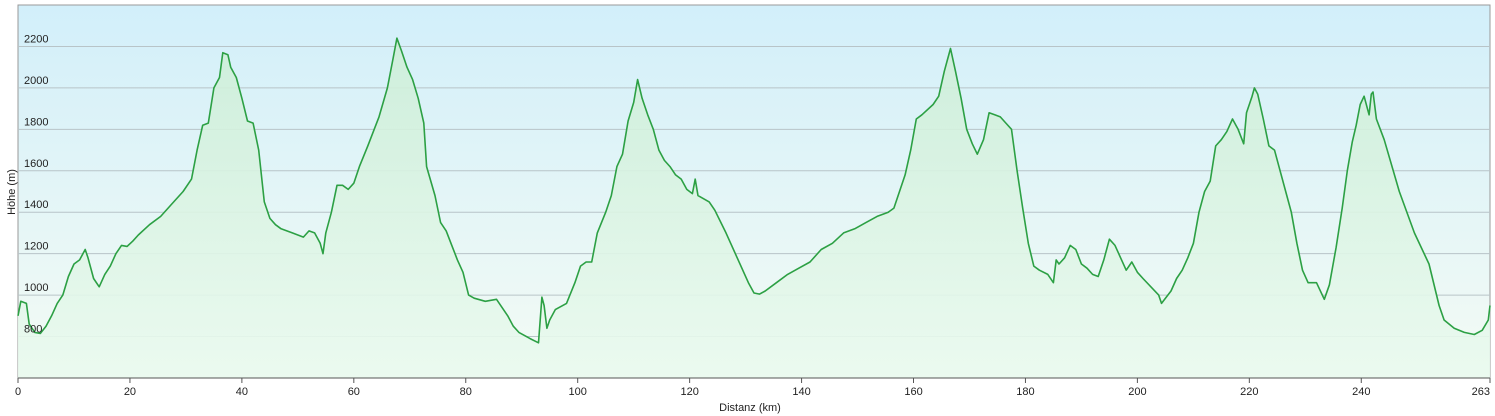 This screenshot has width=1495, height=416. Describe the element at coordinates (18, 392) in the screenshot. I see `x-tick-label: 0` at that location.